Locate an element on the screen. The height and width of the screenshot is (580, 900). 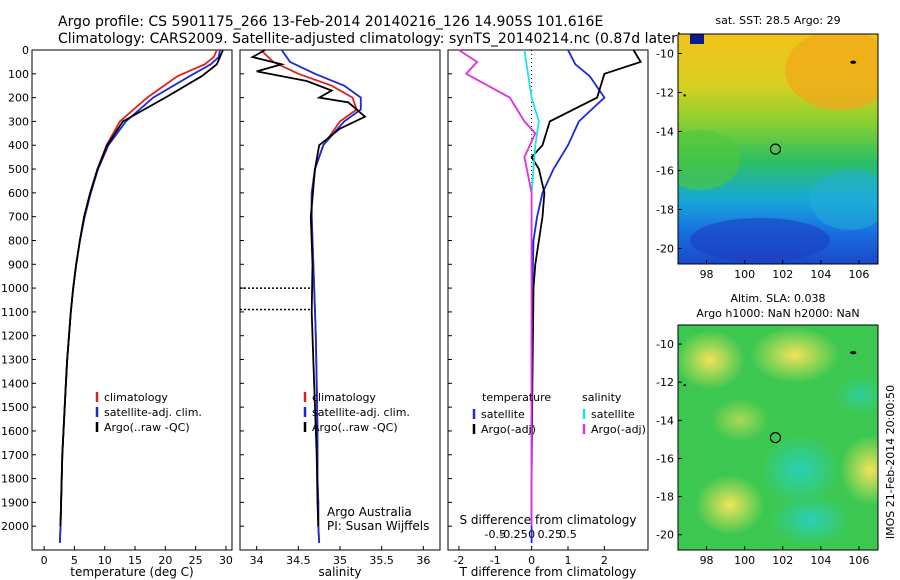
sla-map-title-1: Altim. SLA: 0.038 is located at coordinates (777, 298).